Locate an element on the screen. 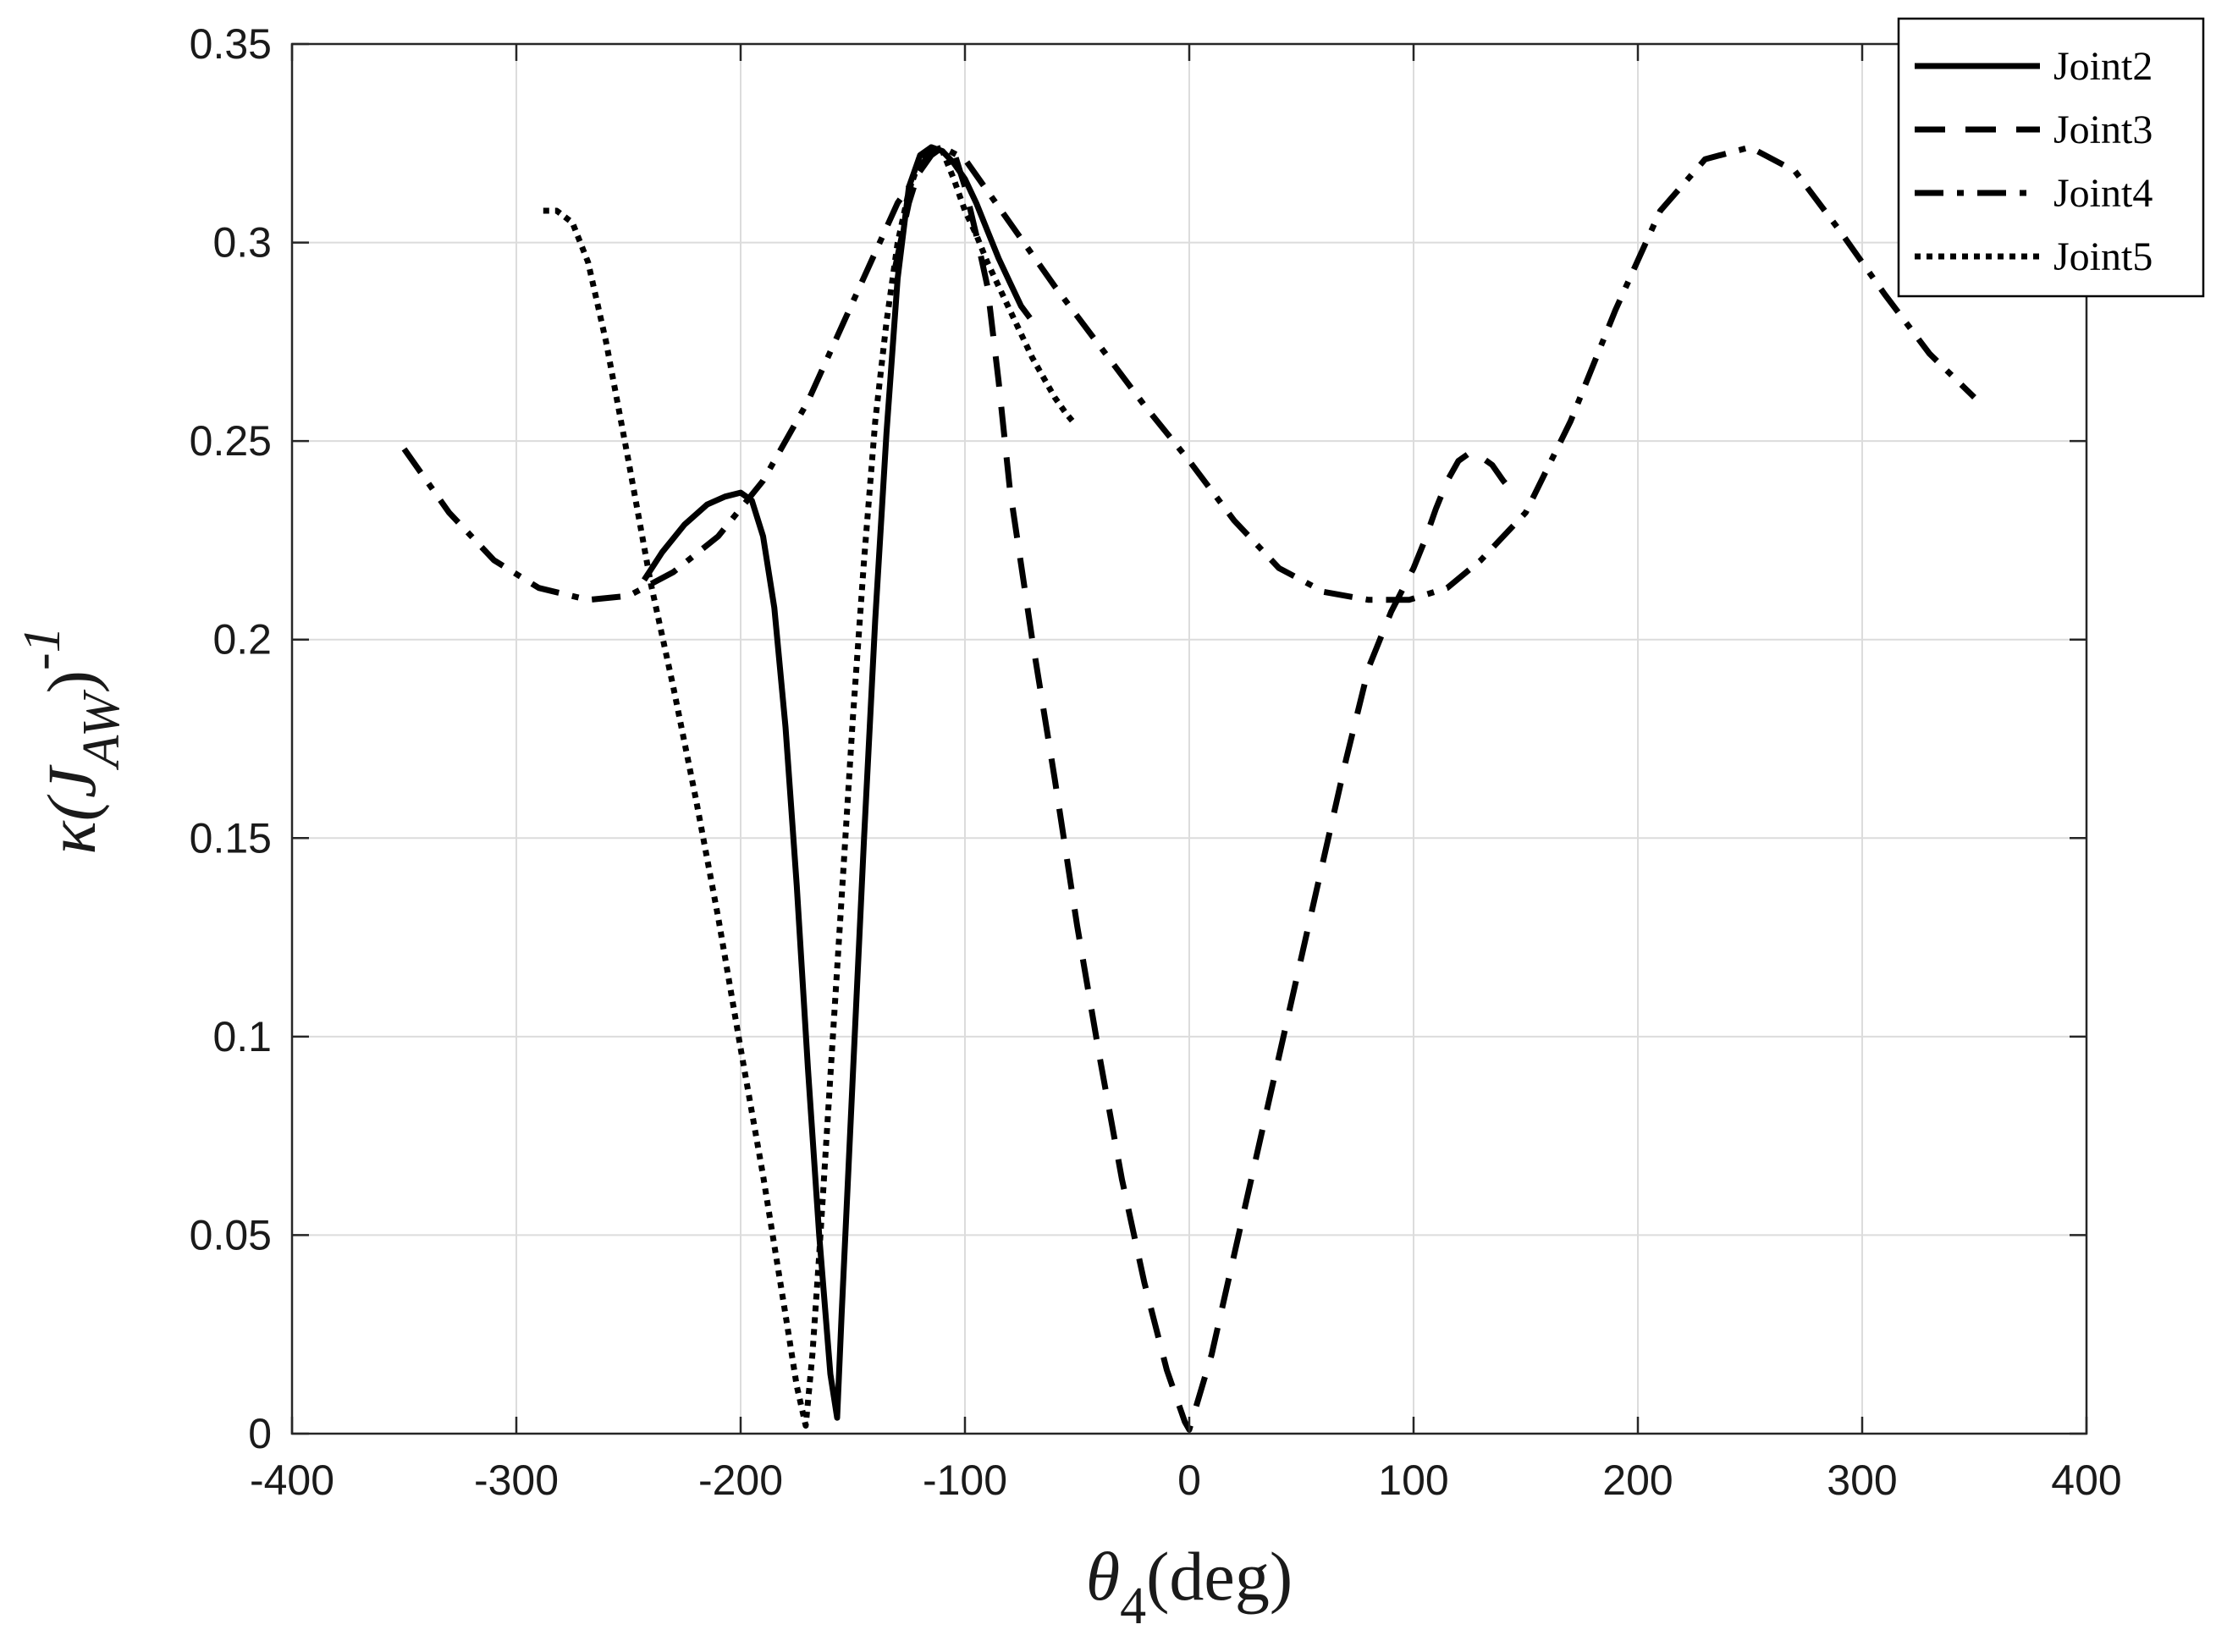  legend: Joint2 Joint3 Joint4 Joint5 is located at coordinates (2051, 157).